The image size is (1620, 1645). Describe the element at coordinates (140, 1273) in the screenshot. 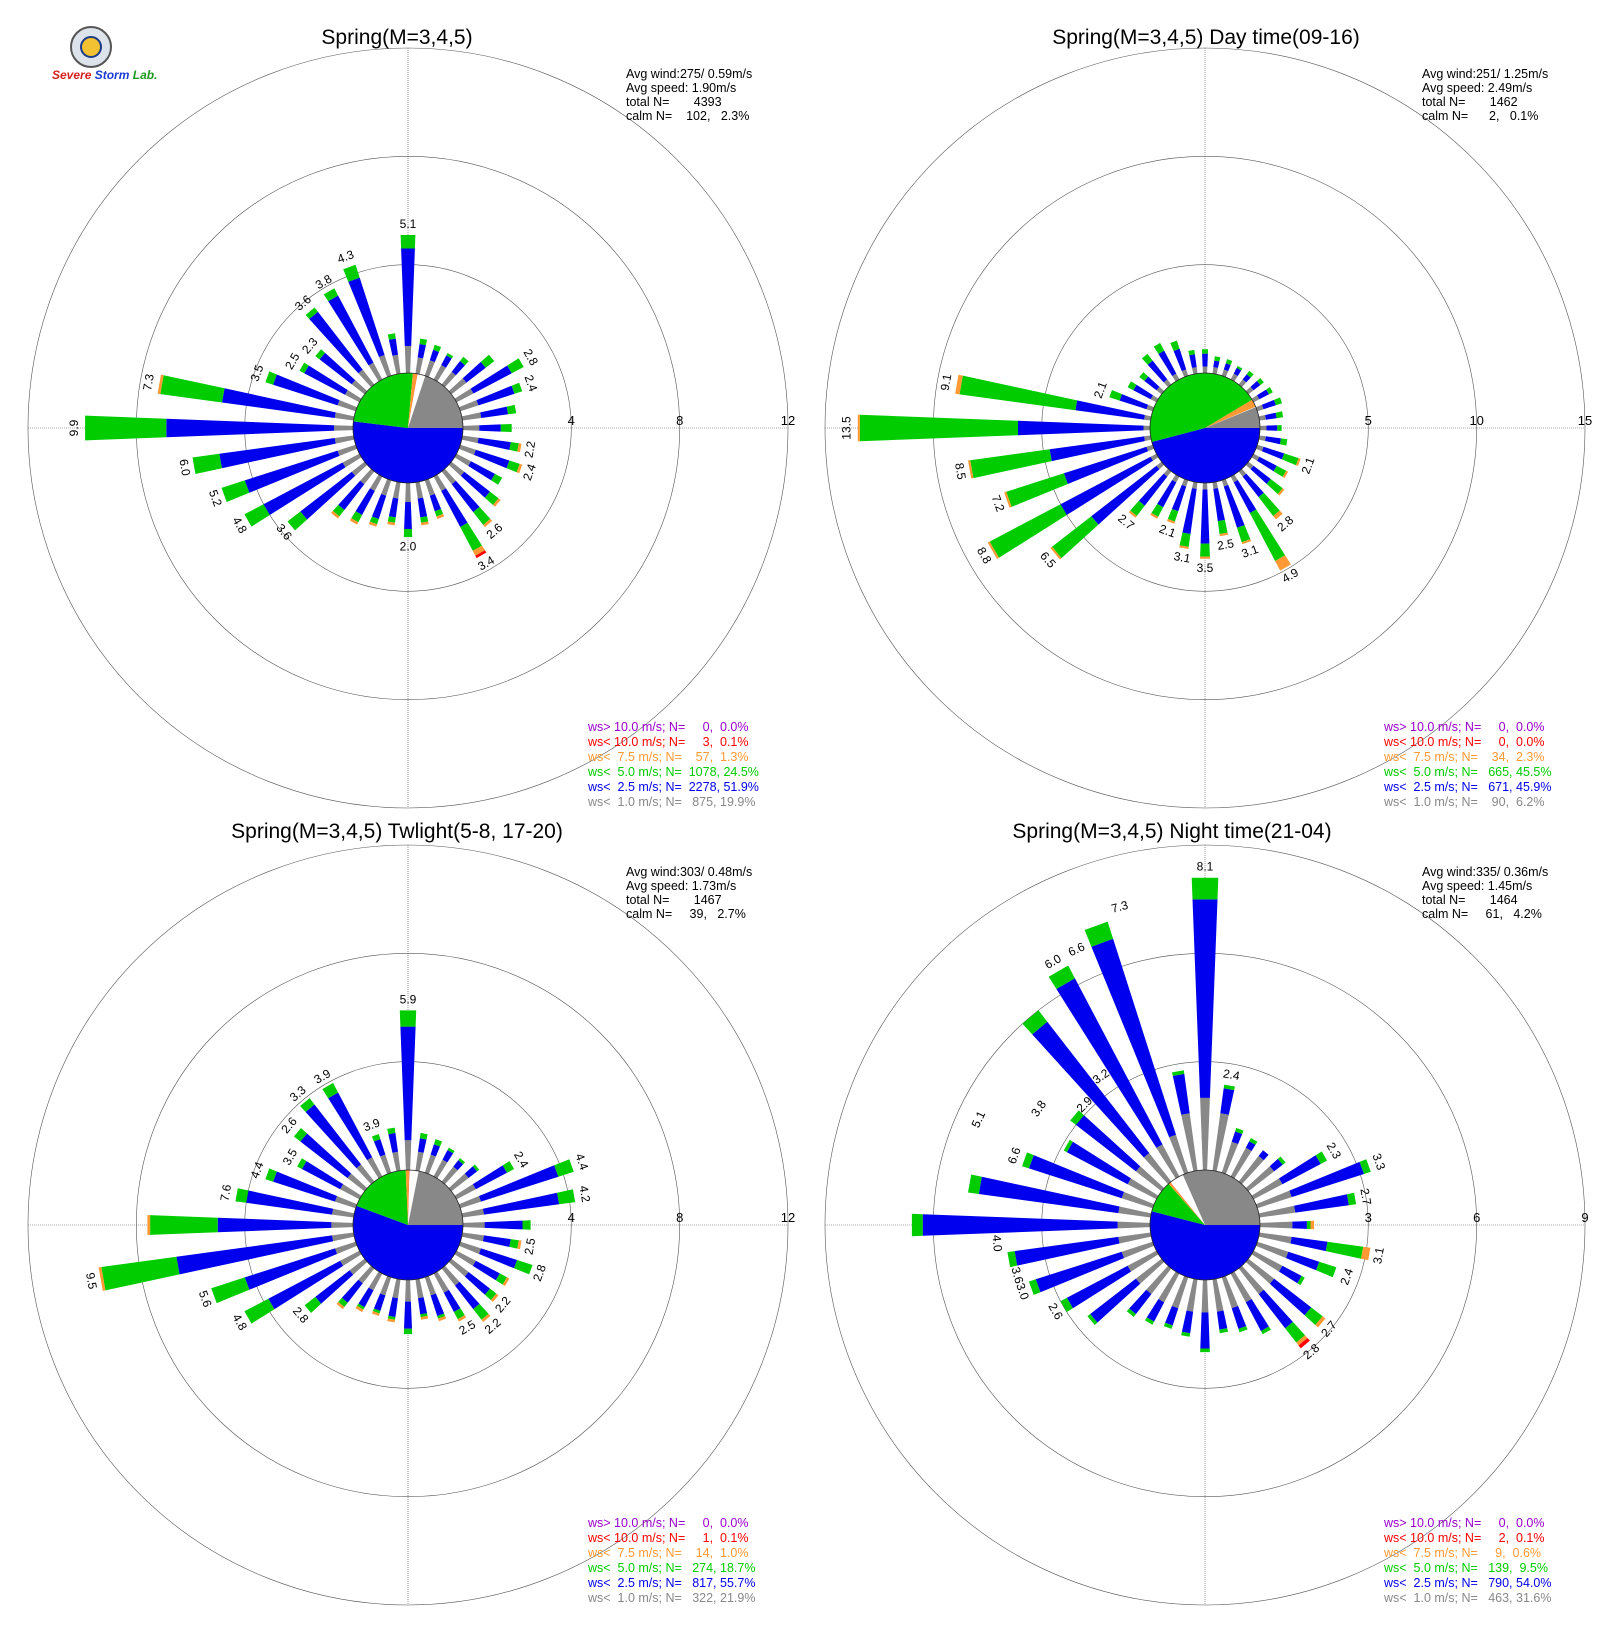

I see `bar-segment-260-lt5` at that location.